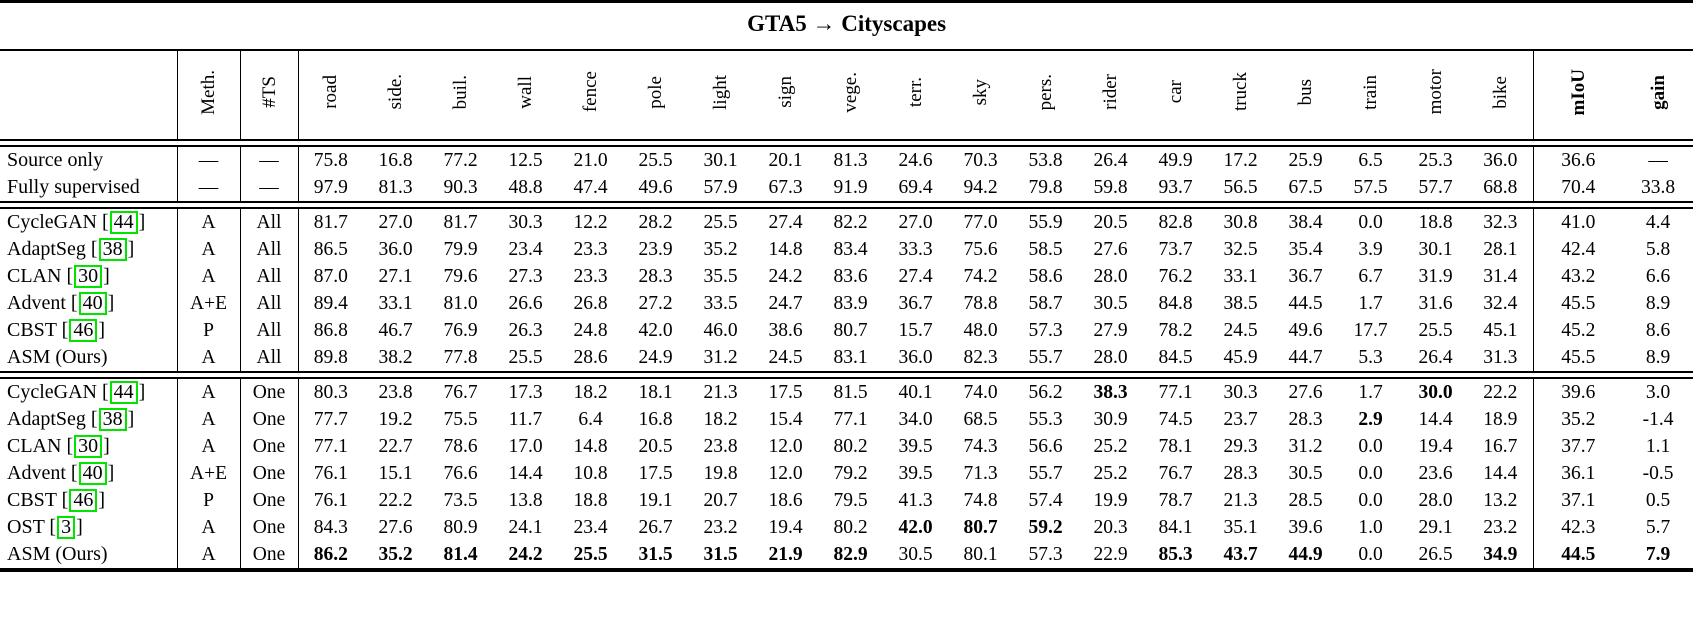 This screenshot has height=627, width=1693. What do you see at coordinates (1577, 330) in the screenshot?
I see `miou-cell: 45.2` at bounding box center [1577, 330].